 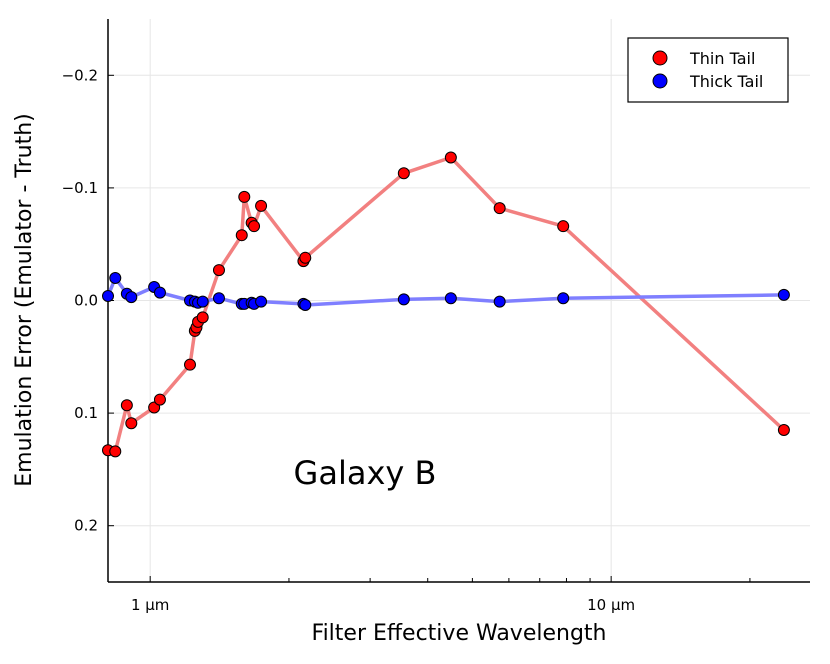 What do you see at coordinates (722, 58) in the screenshot?
I see `legend-label-thin-tail: Thin Tail` at bounding box center [722, 58].